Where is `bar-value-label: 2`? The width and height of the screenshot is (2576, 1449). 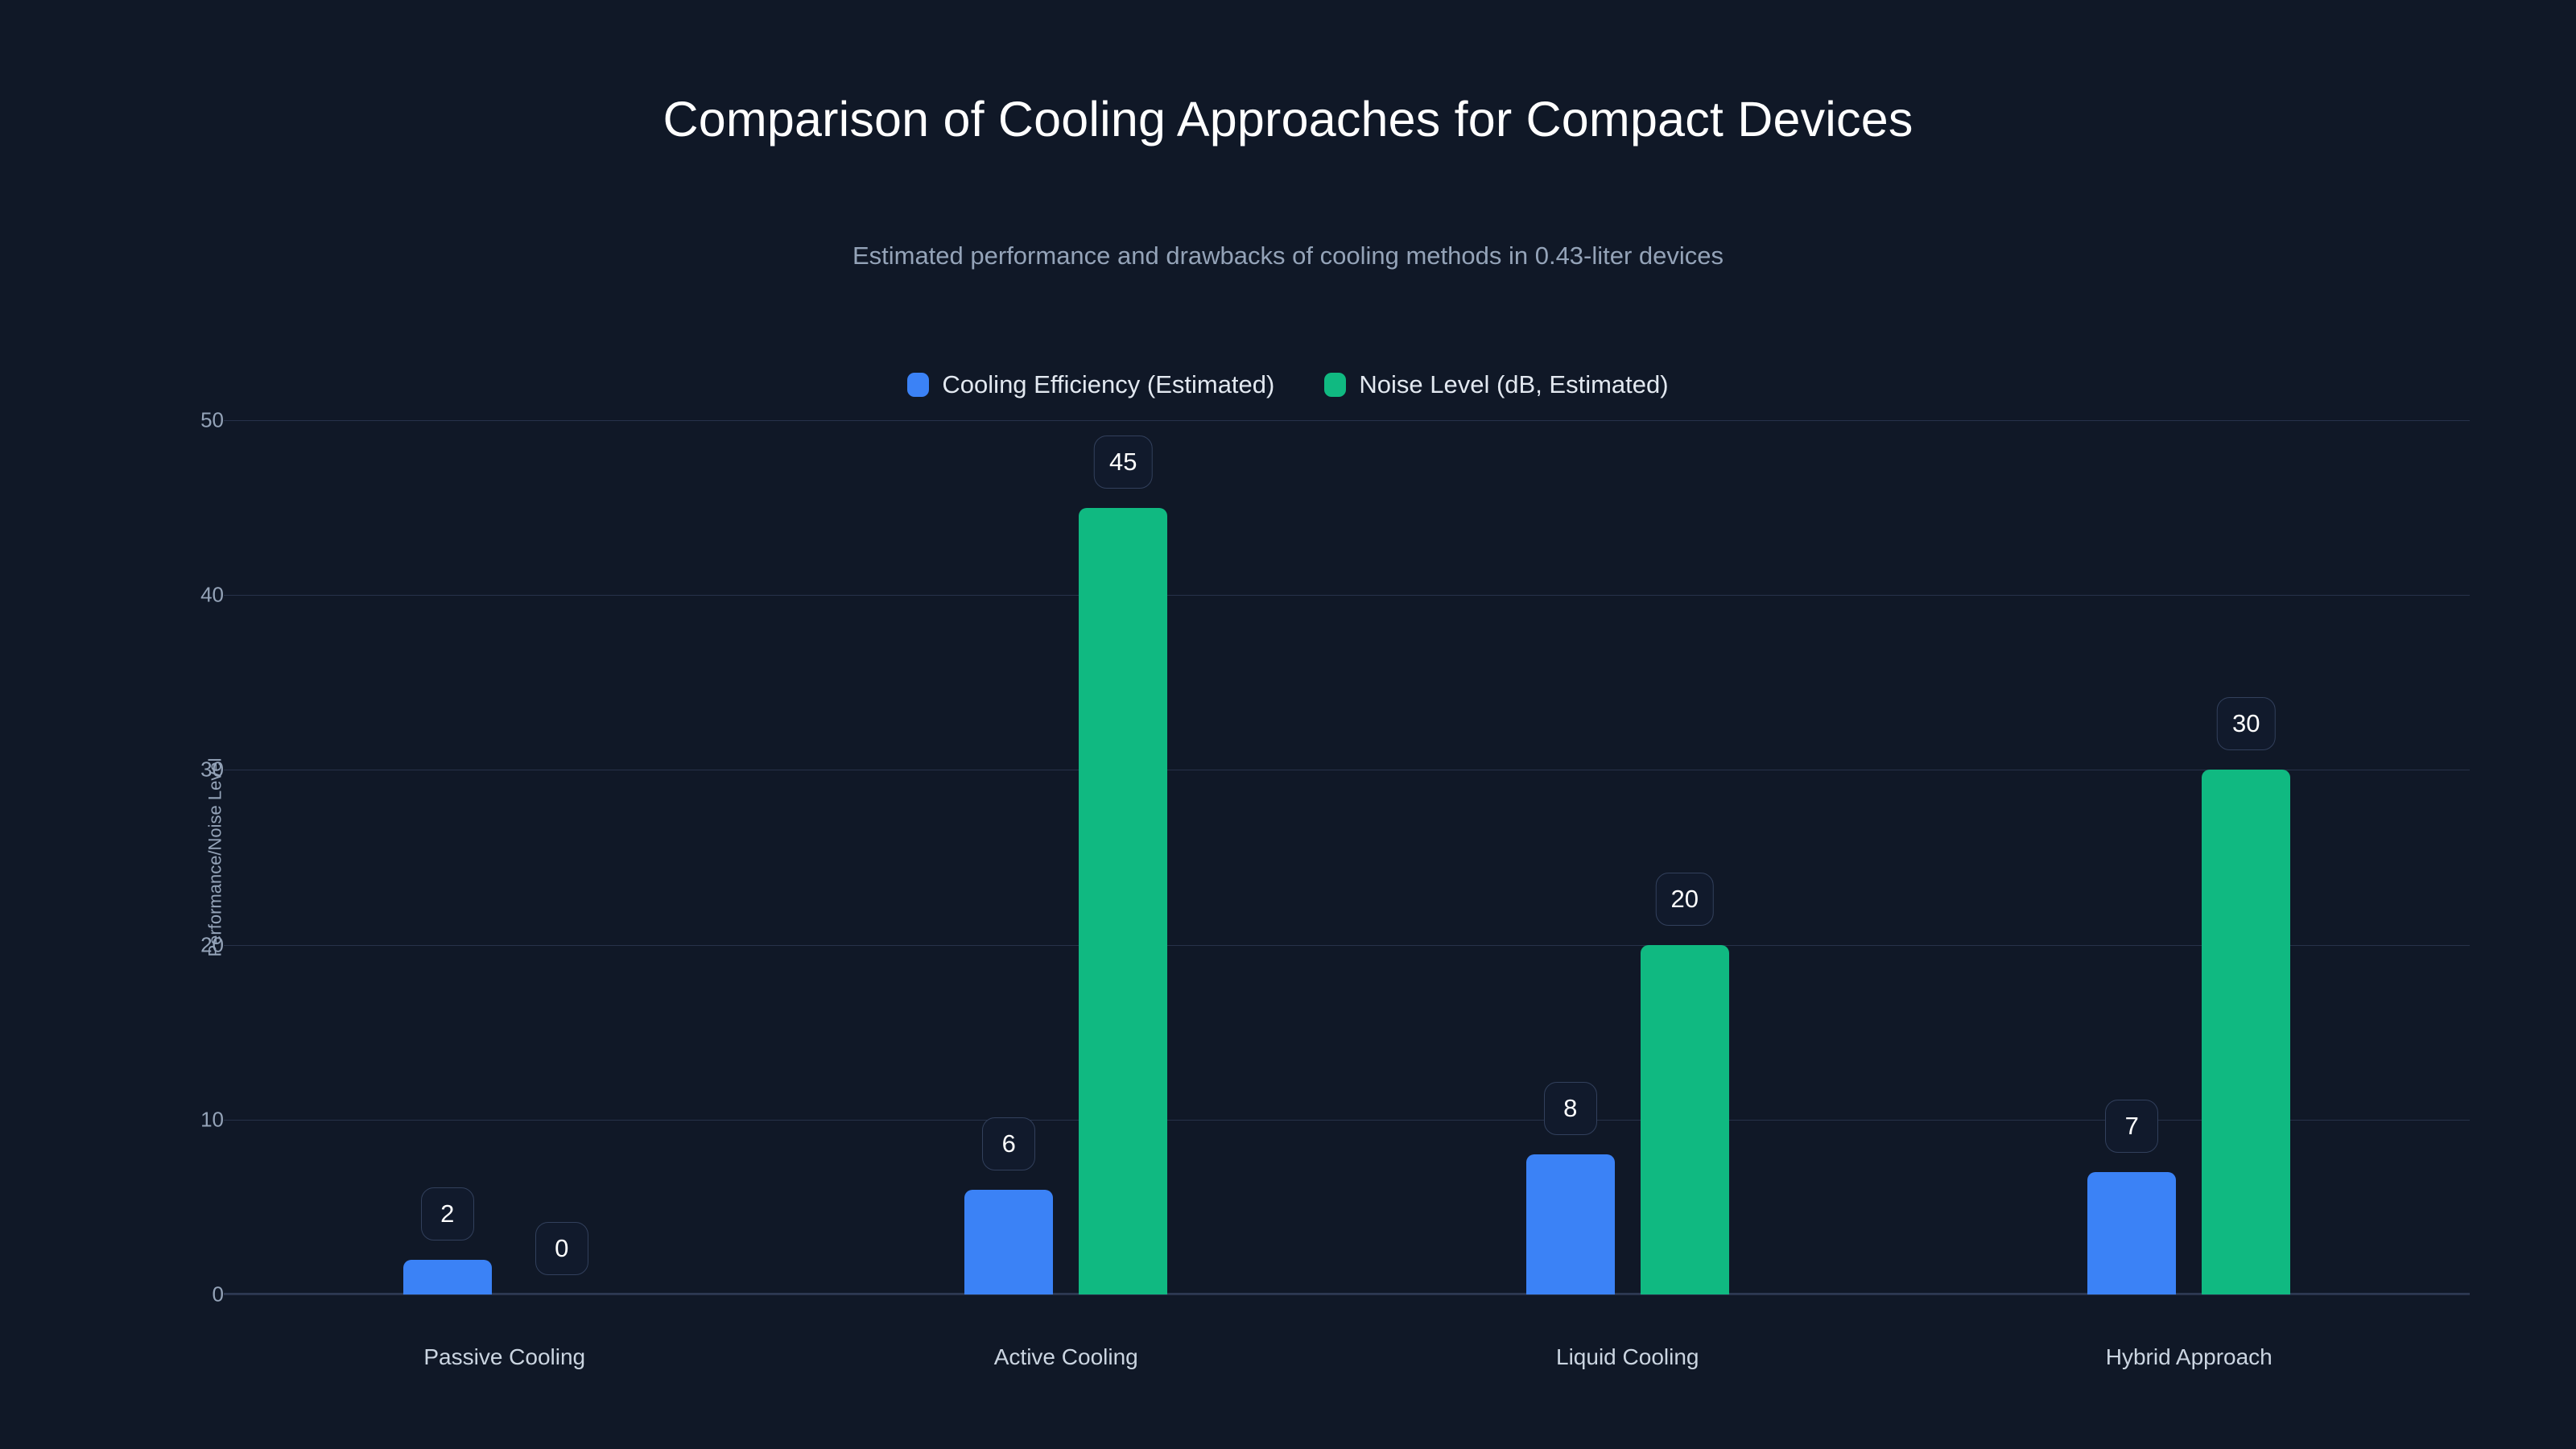
bar-value-label: 2 is located at coordinates (447, 1214).